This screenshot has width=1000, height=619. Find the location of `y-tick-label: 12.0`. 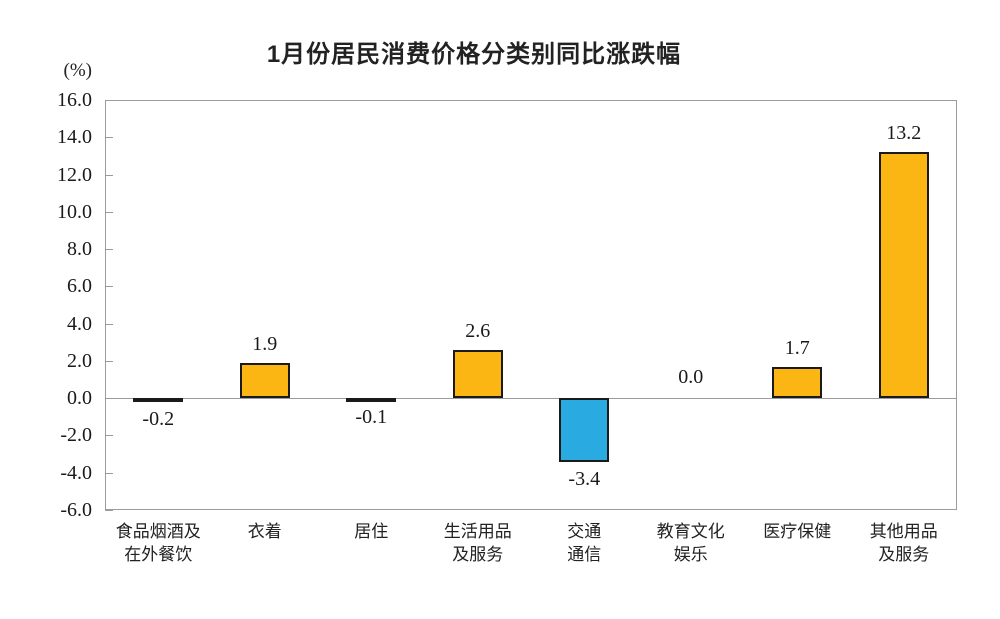

y-tick-label: 12.0 is located at coordinates (74, 174).